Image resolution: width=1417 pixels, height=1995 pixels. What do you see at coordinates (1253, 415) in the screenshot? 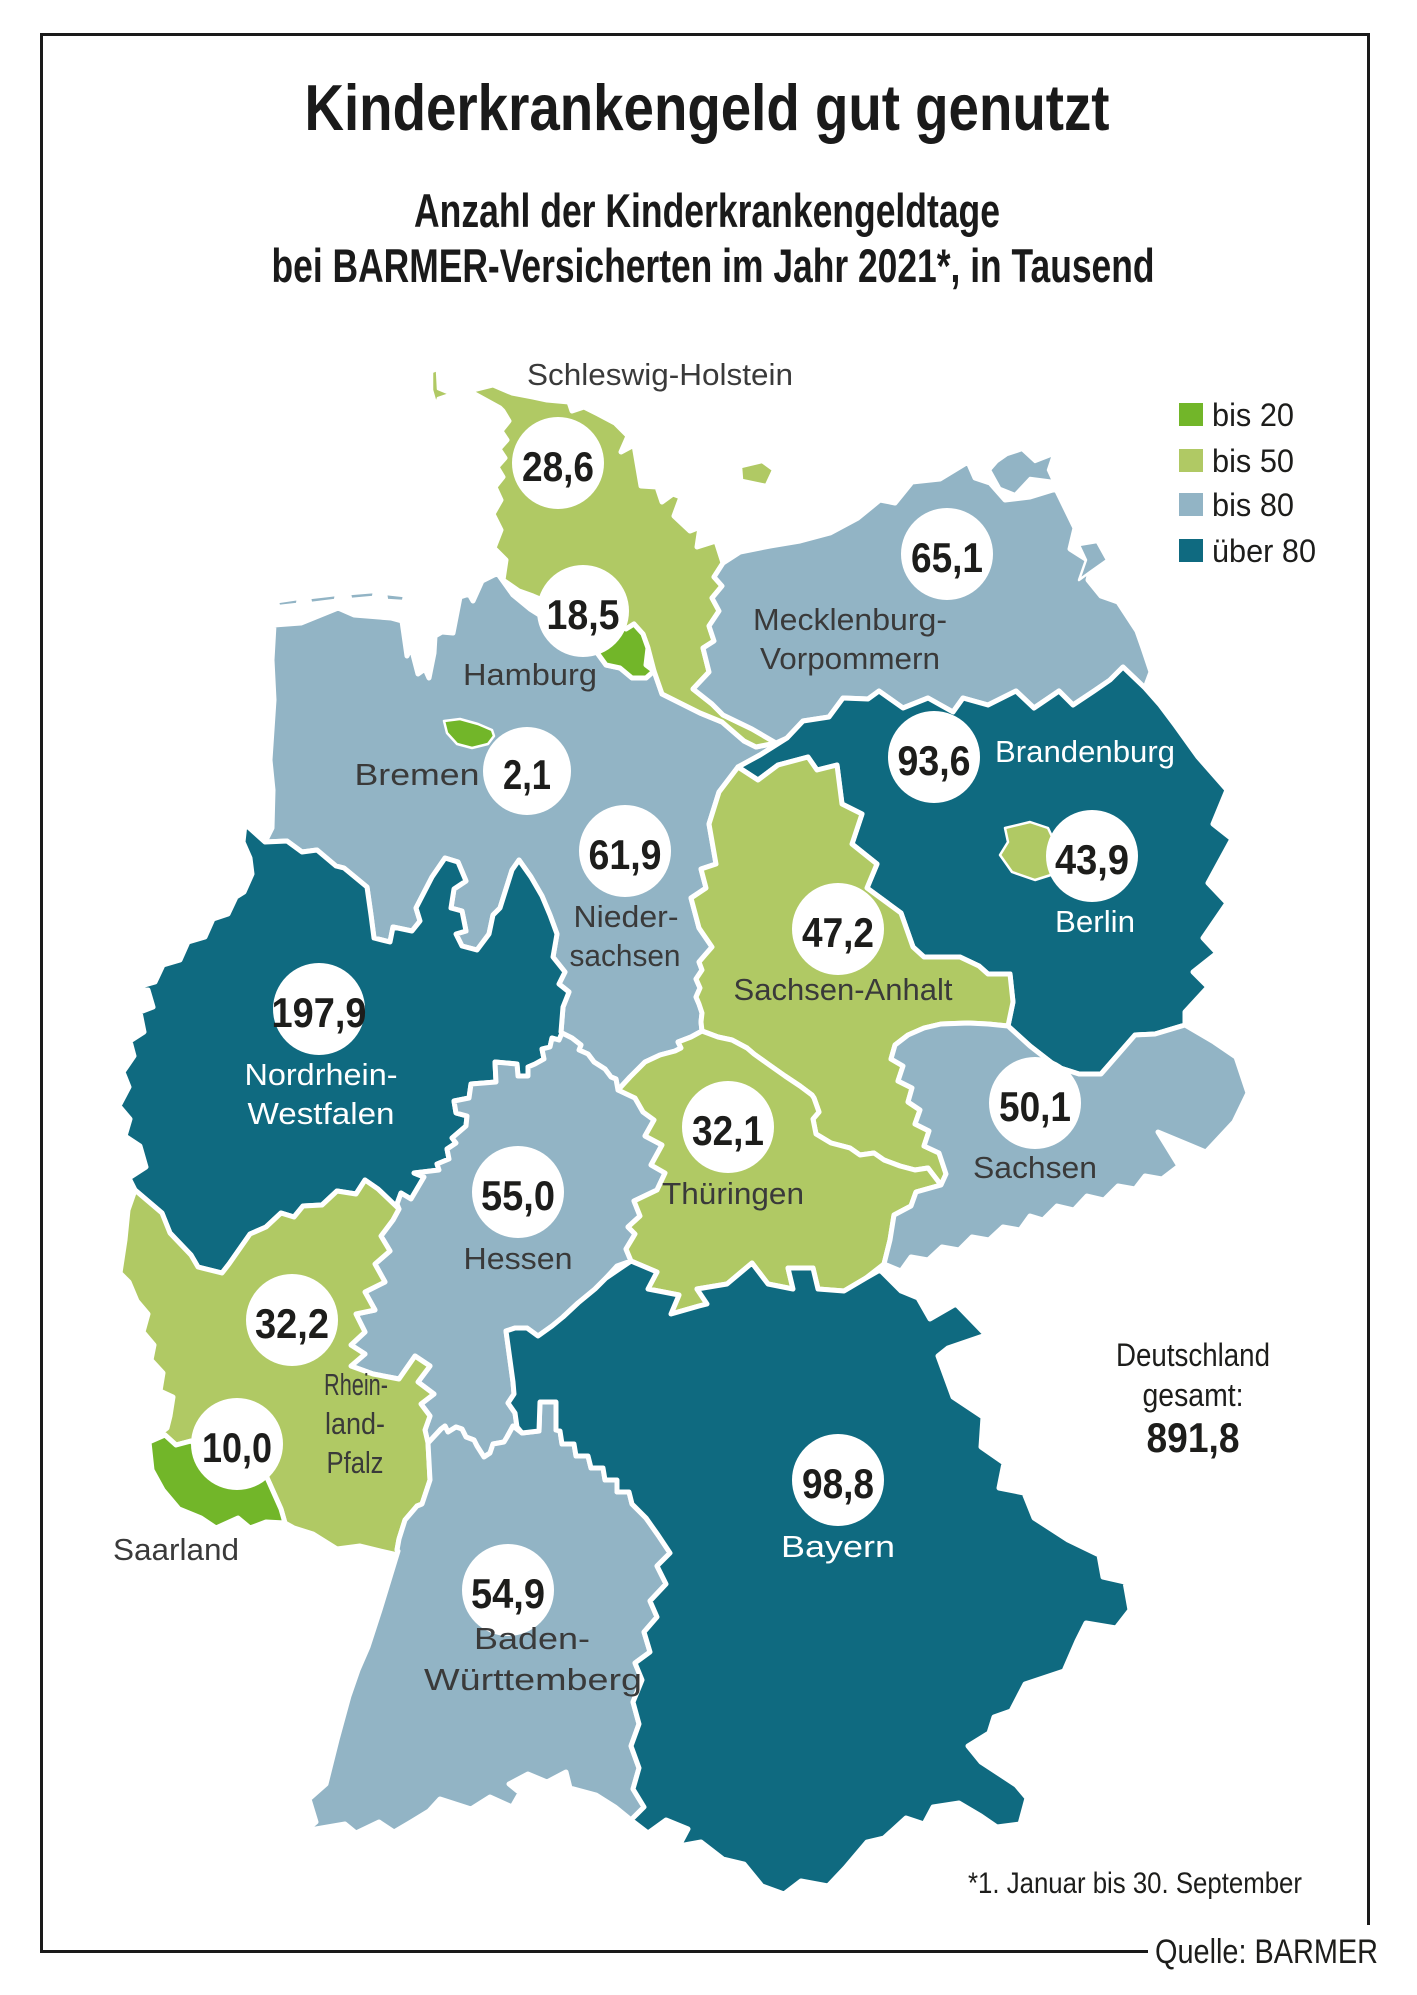
I see `svg-text: bis 20` at bounding box center [1253, 415].